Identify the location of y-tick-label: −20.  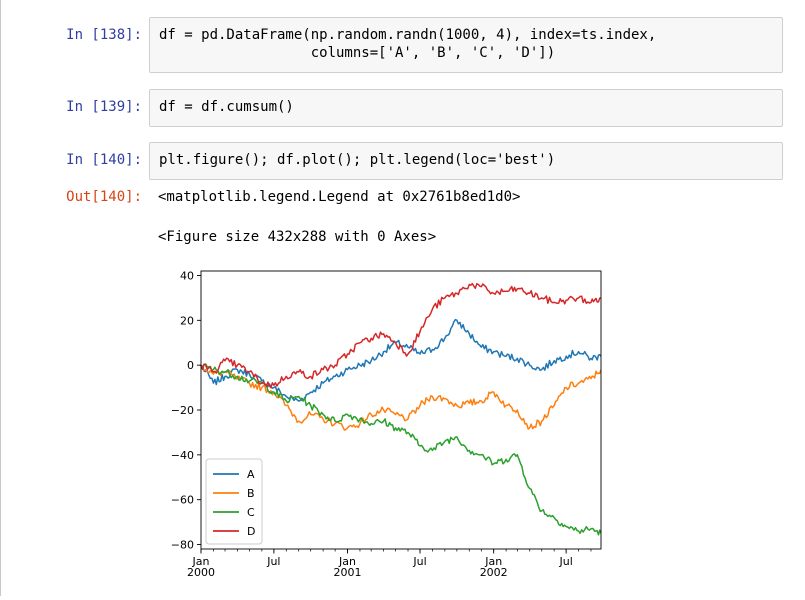
(182, 410).